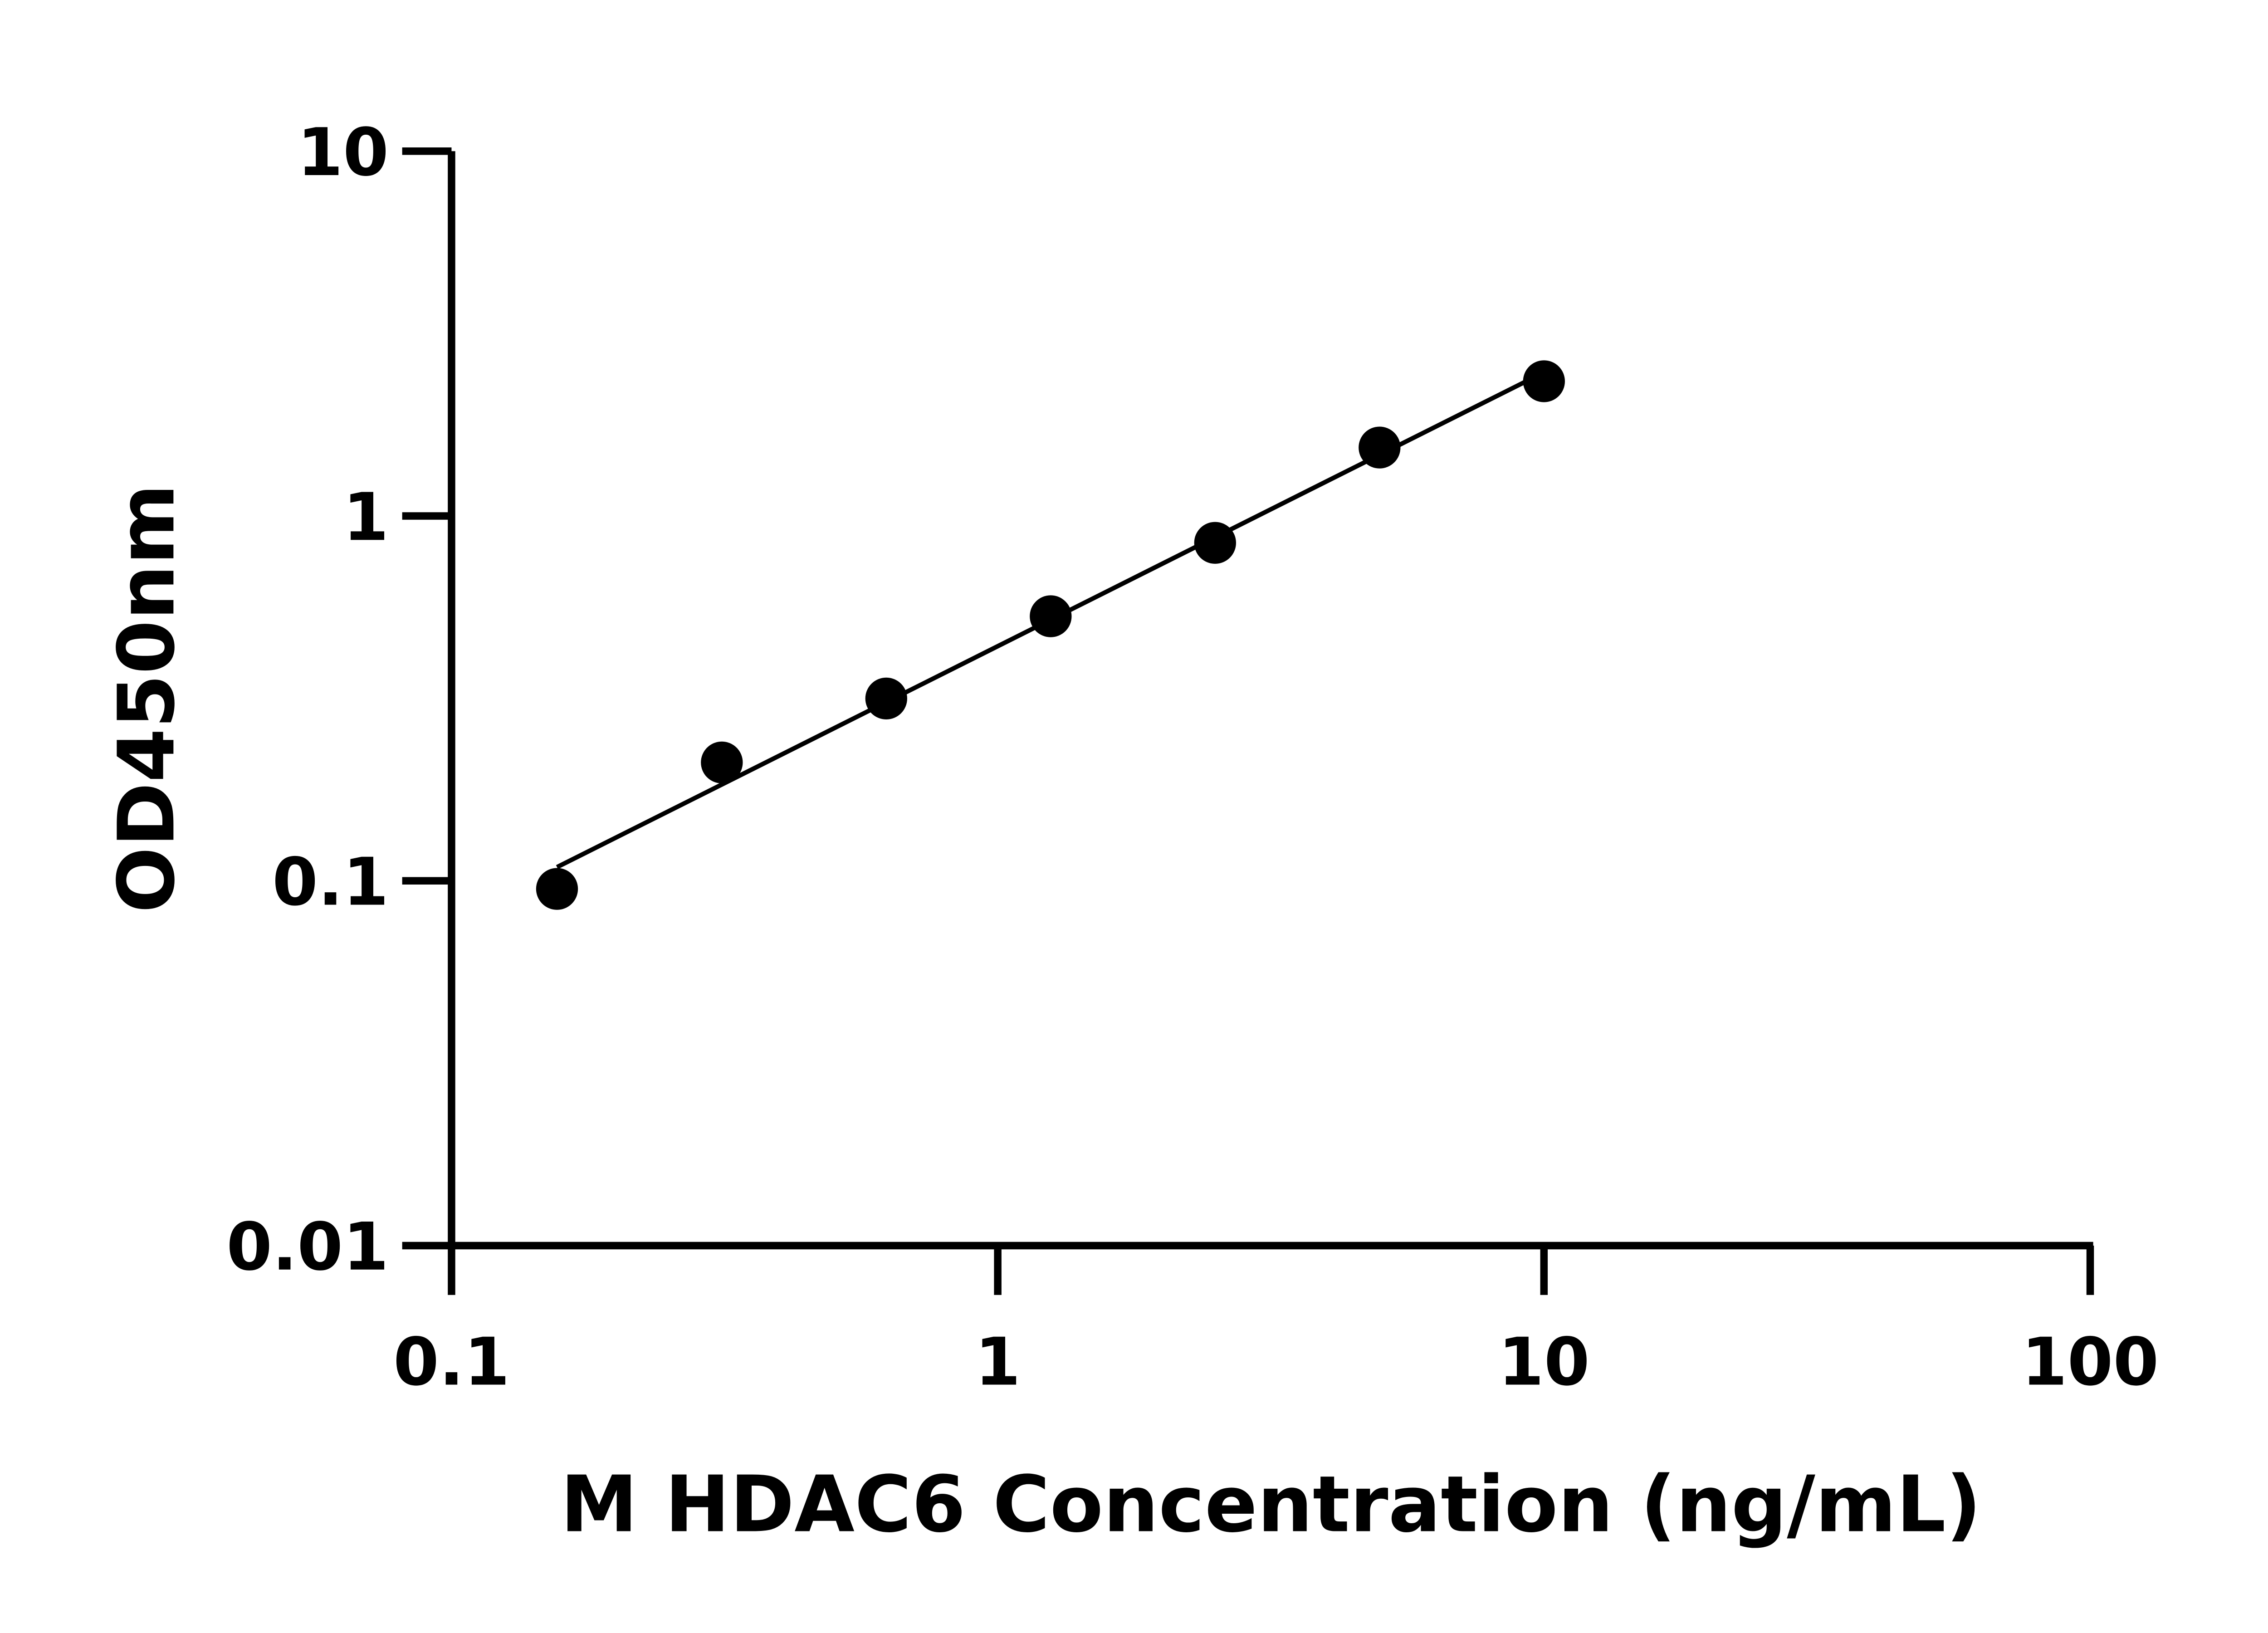 This screenshot has height=1633, width=2268. I want to click on y-tick-label: 0.01, so click(308, 1247).